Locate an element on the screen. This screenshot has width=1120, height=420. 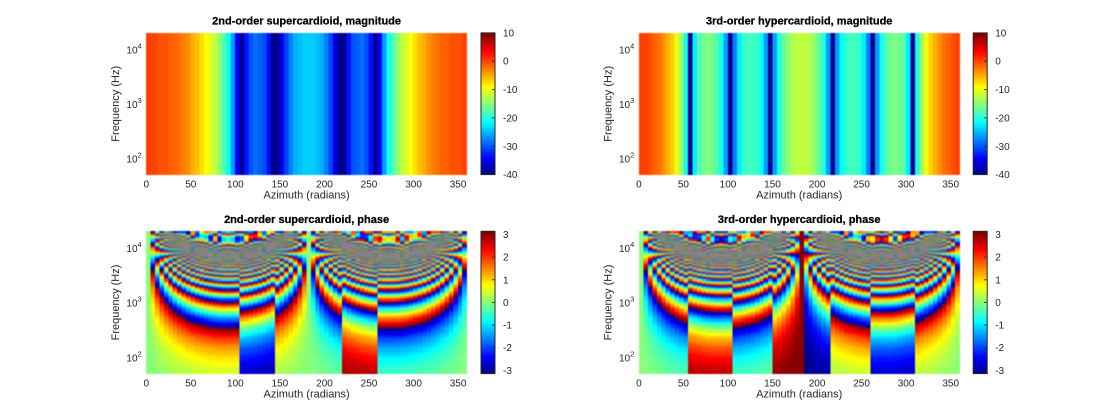
svg-text: 3rd-order hypercardioid, phase is located at coordinates (799, 220).